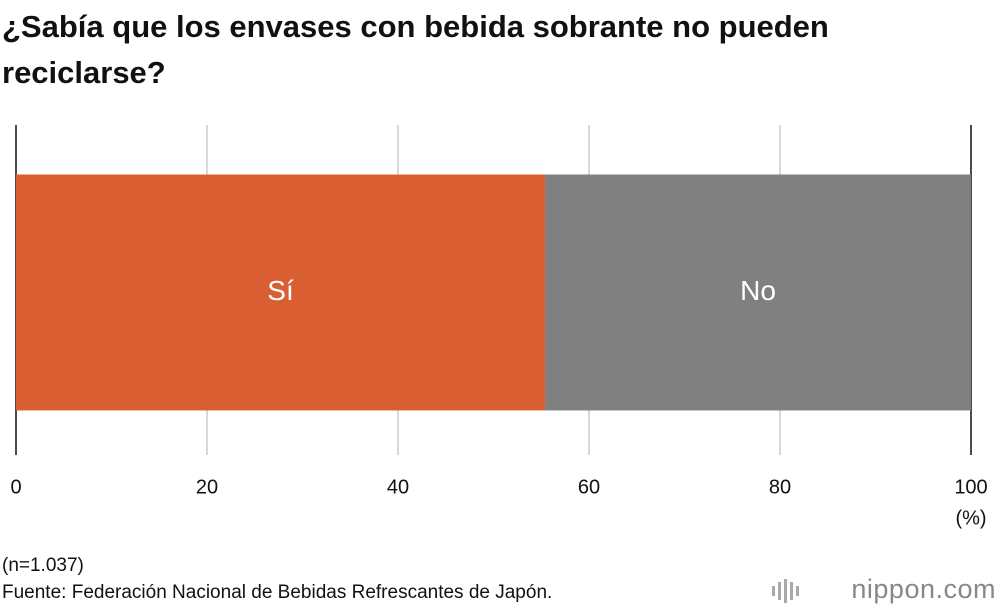  I want to click on sample-note: (n=1.037), so click(43, 565).